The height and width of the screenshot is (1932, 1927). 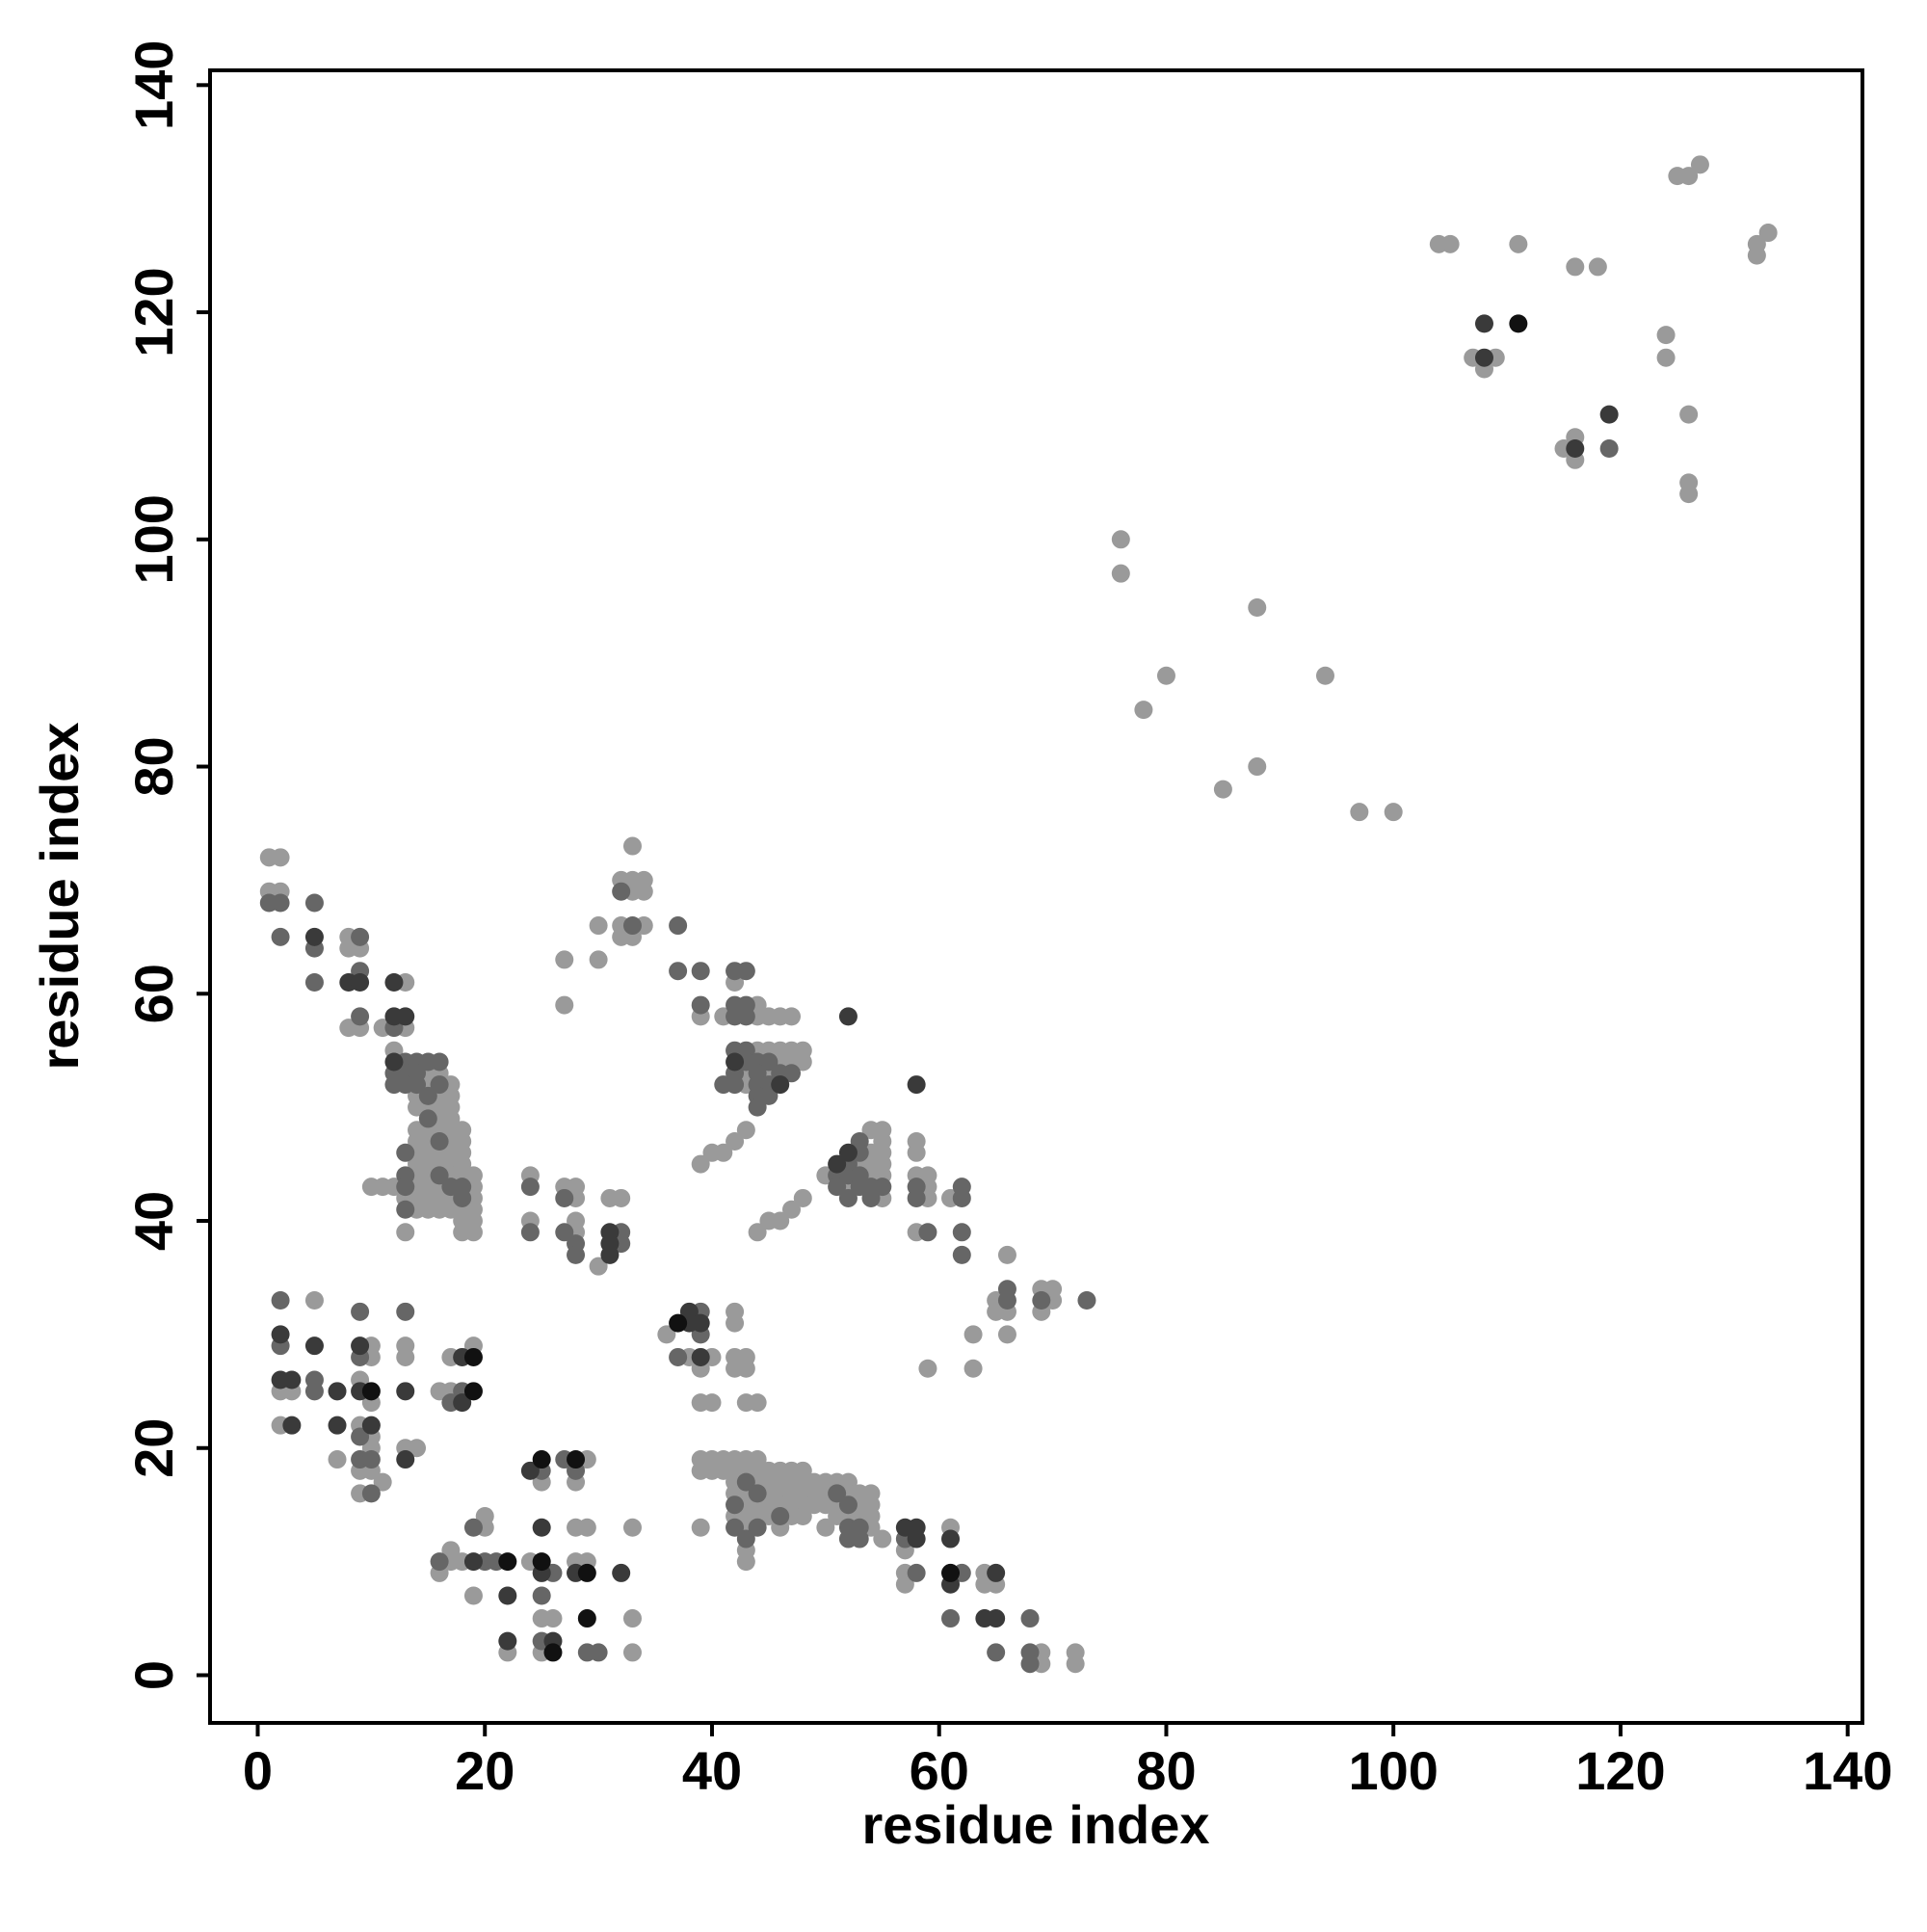 What do you see at coordinates (153, 539) in the screenshot?
I see `y-tick-label: 100` at bounding box center [153, 539].